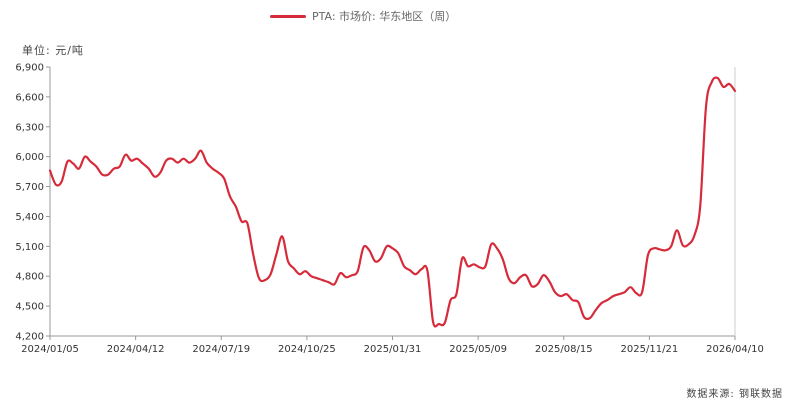  What do you see at coordinates (29, 157) in the screenshot?
I see `y-tick-label: 6,000` at bounding box center [29, 157].